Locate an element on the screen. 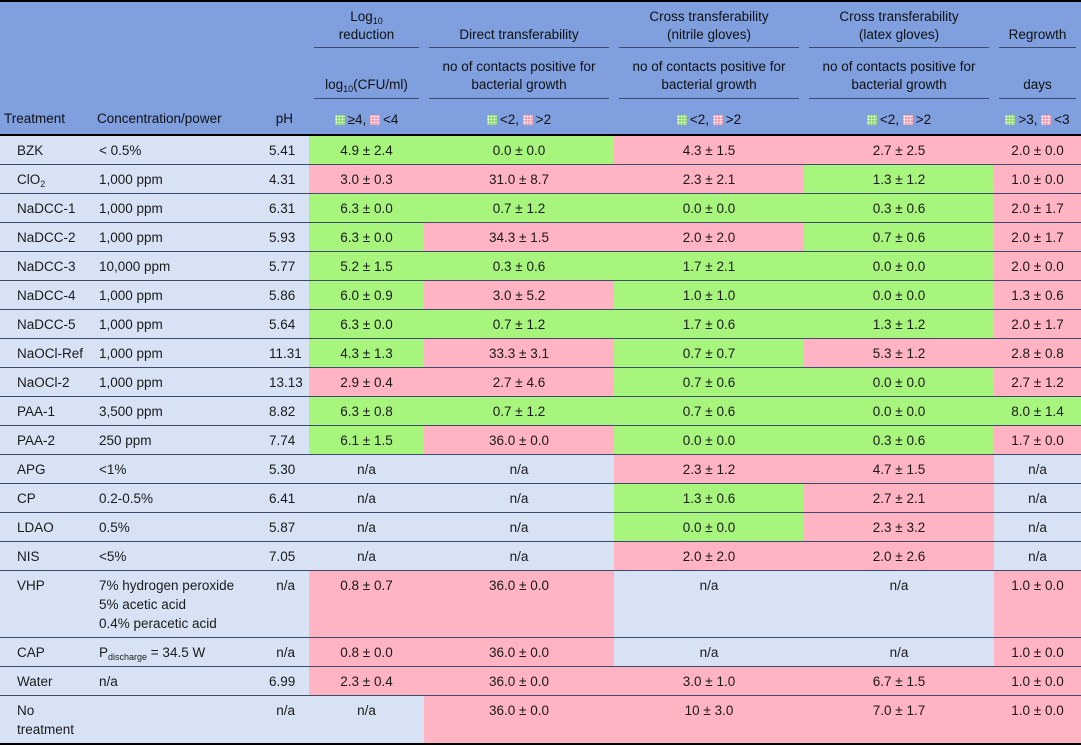 The width and height of the screenshot is (1081, 745). table-cell is located at coordinates (179, 719).